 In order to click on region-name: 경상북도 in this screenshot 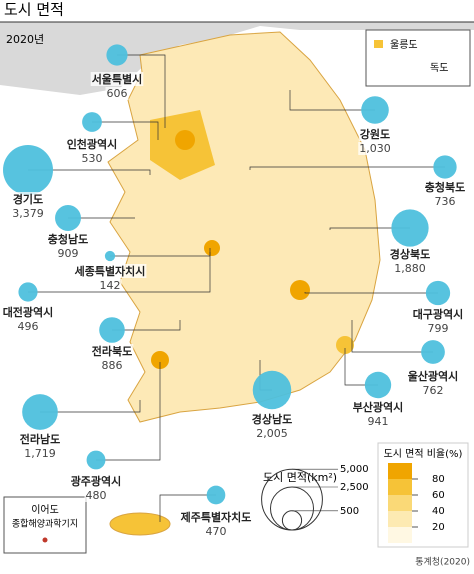, I will do `click(410, 254)`.